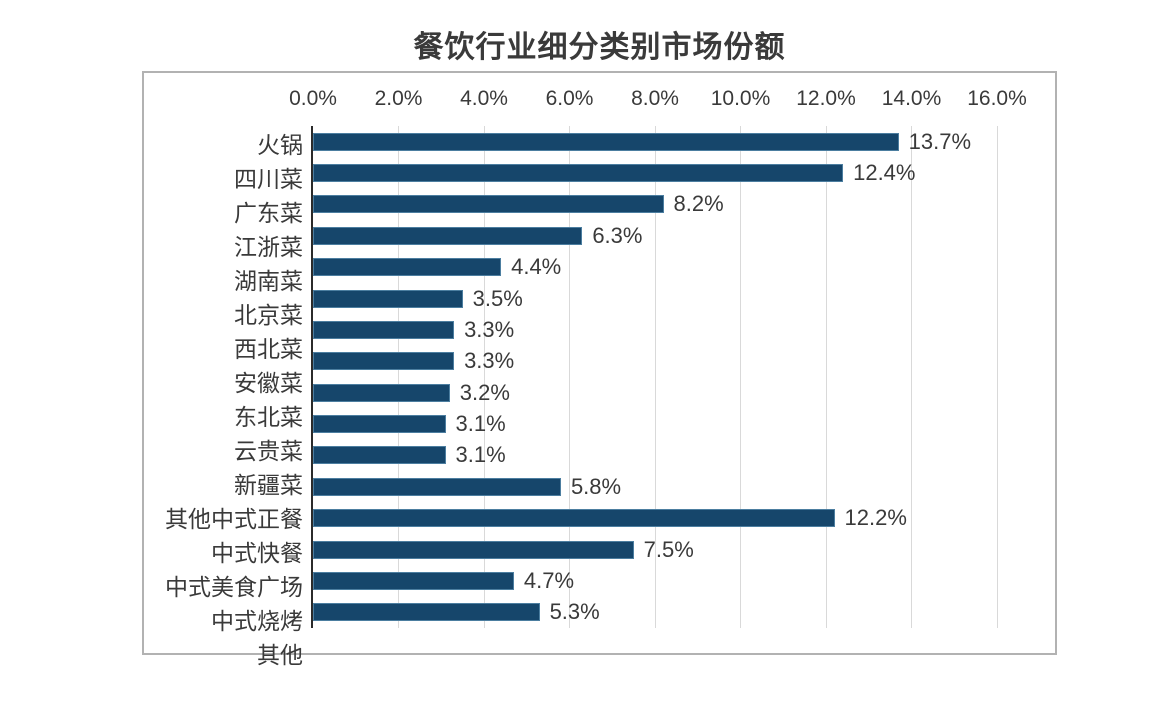 The width and height of the screenshot is (1167, 705). I want to click on x-axis-tick: 16.0%, so click(997, 98).